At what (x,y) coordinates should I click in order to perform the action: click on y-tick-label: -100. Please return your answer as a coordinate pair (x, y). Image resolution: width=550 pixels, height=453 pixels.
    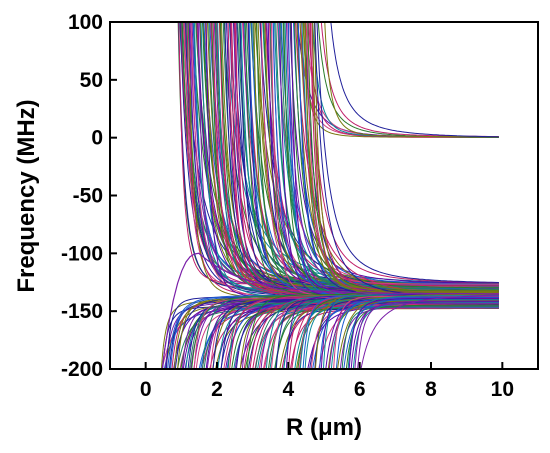
    Looking at the image, I should click on (82, 253).